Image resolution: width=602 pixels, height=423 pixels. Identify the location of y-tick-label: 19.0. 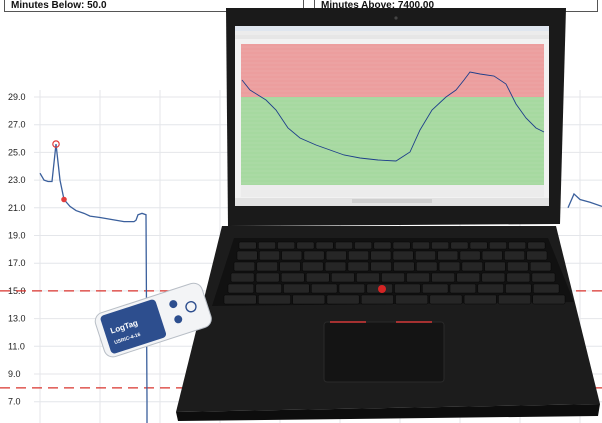
(17, 236).